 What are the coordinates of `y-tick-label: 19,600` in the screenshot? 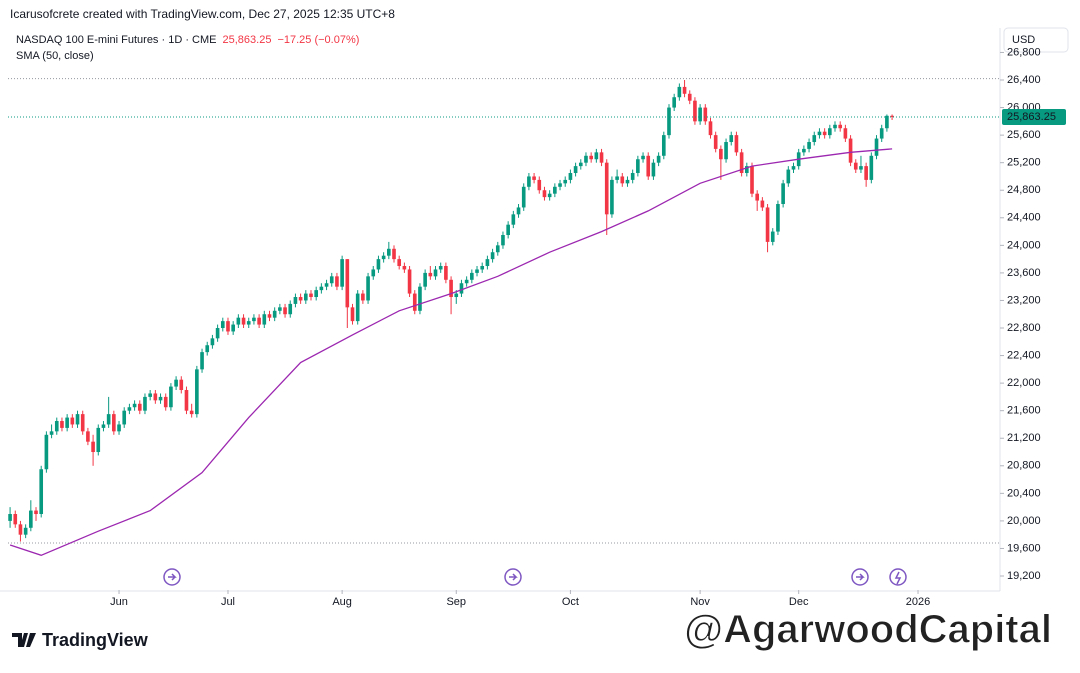 It's located at (1024, 548).